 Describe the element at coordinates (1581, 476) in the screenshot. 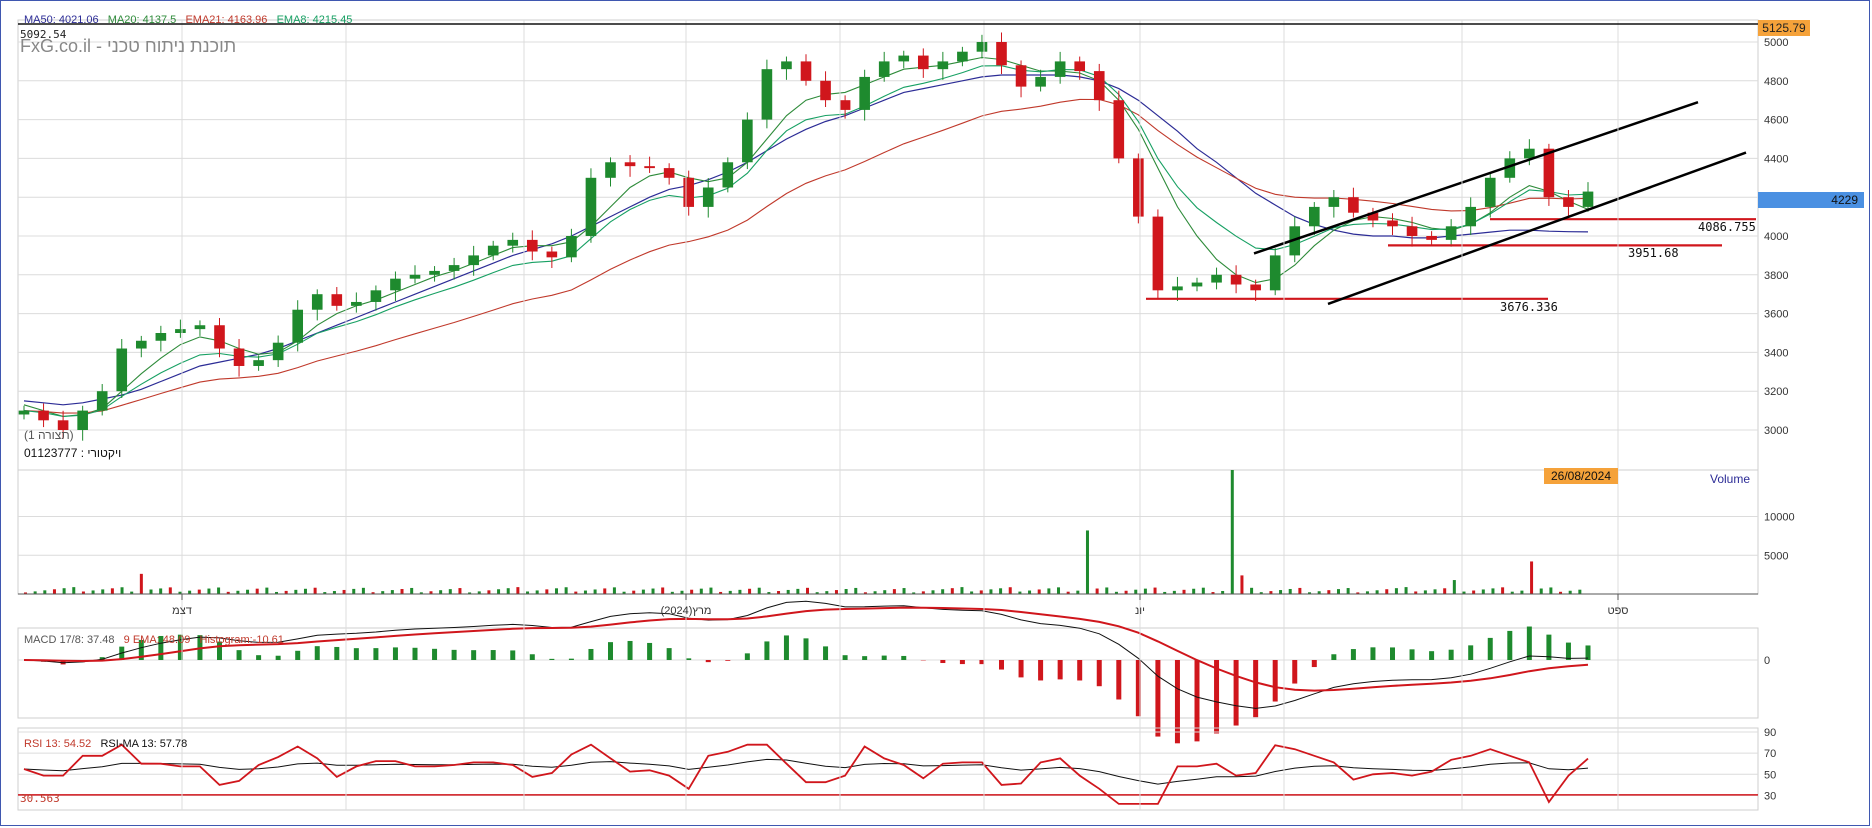

I see `date-badge: 26/08/2024` at that location.